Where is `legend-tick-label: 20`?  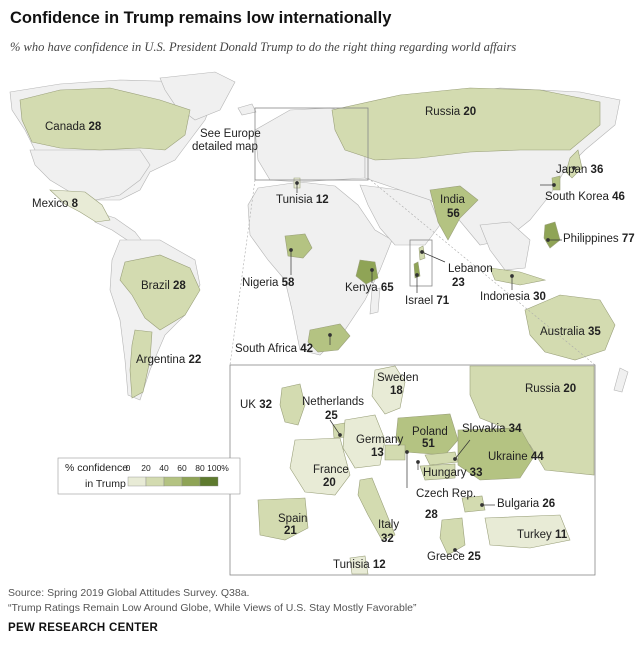
legend-tick-label: 20 is located at coordinates (146, 468).